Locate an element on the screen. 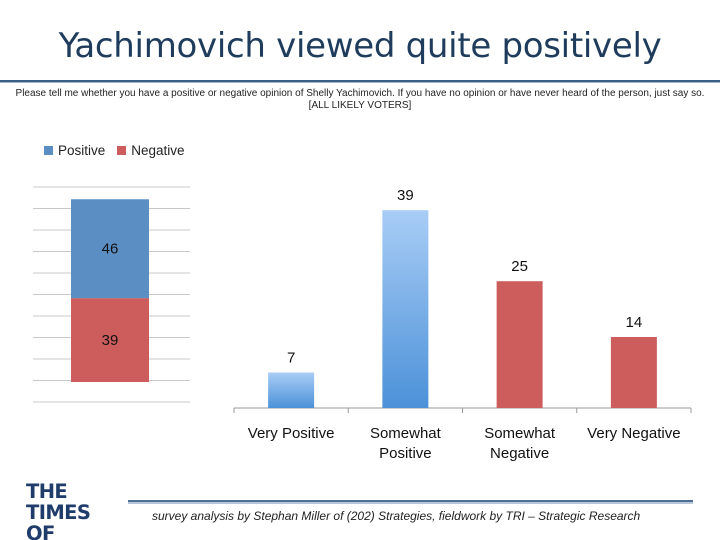 Image resolution: width=720 pixels, height=540 pixels. data-label: 25 is located at coordinates (519, 266).